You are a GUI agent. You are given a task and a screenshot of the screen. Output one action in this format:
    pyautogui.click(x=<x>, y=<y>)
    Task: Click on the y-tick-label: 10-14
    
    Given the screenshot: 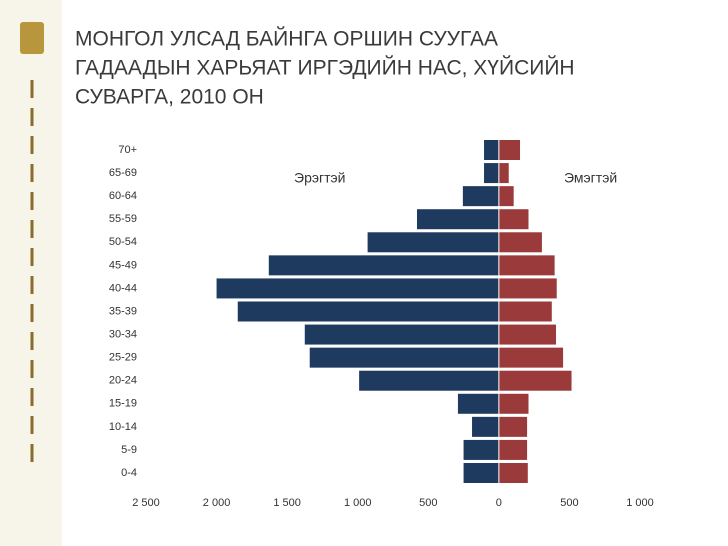 What is the action you would take?
    pyautogui.click(x=123, y=427)
    